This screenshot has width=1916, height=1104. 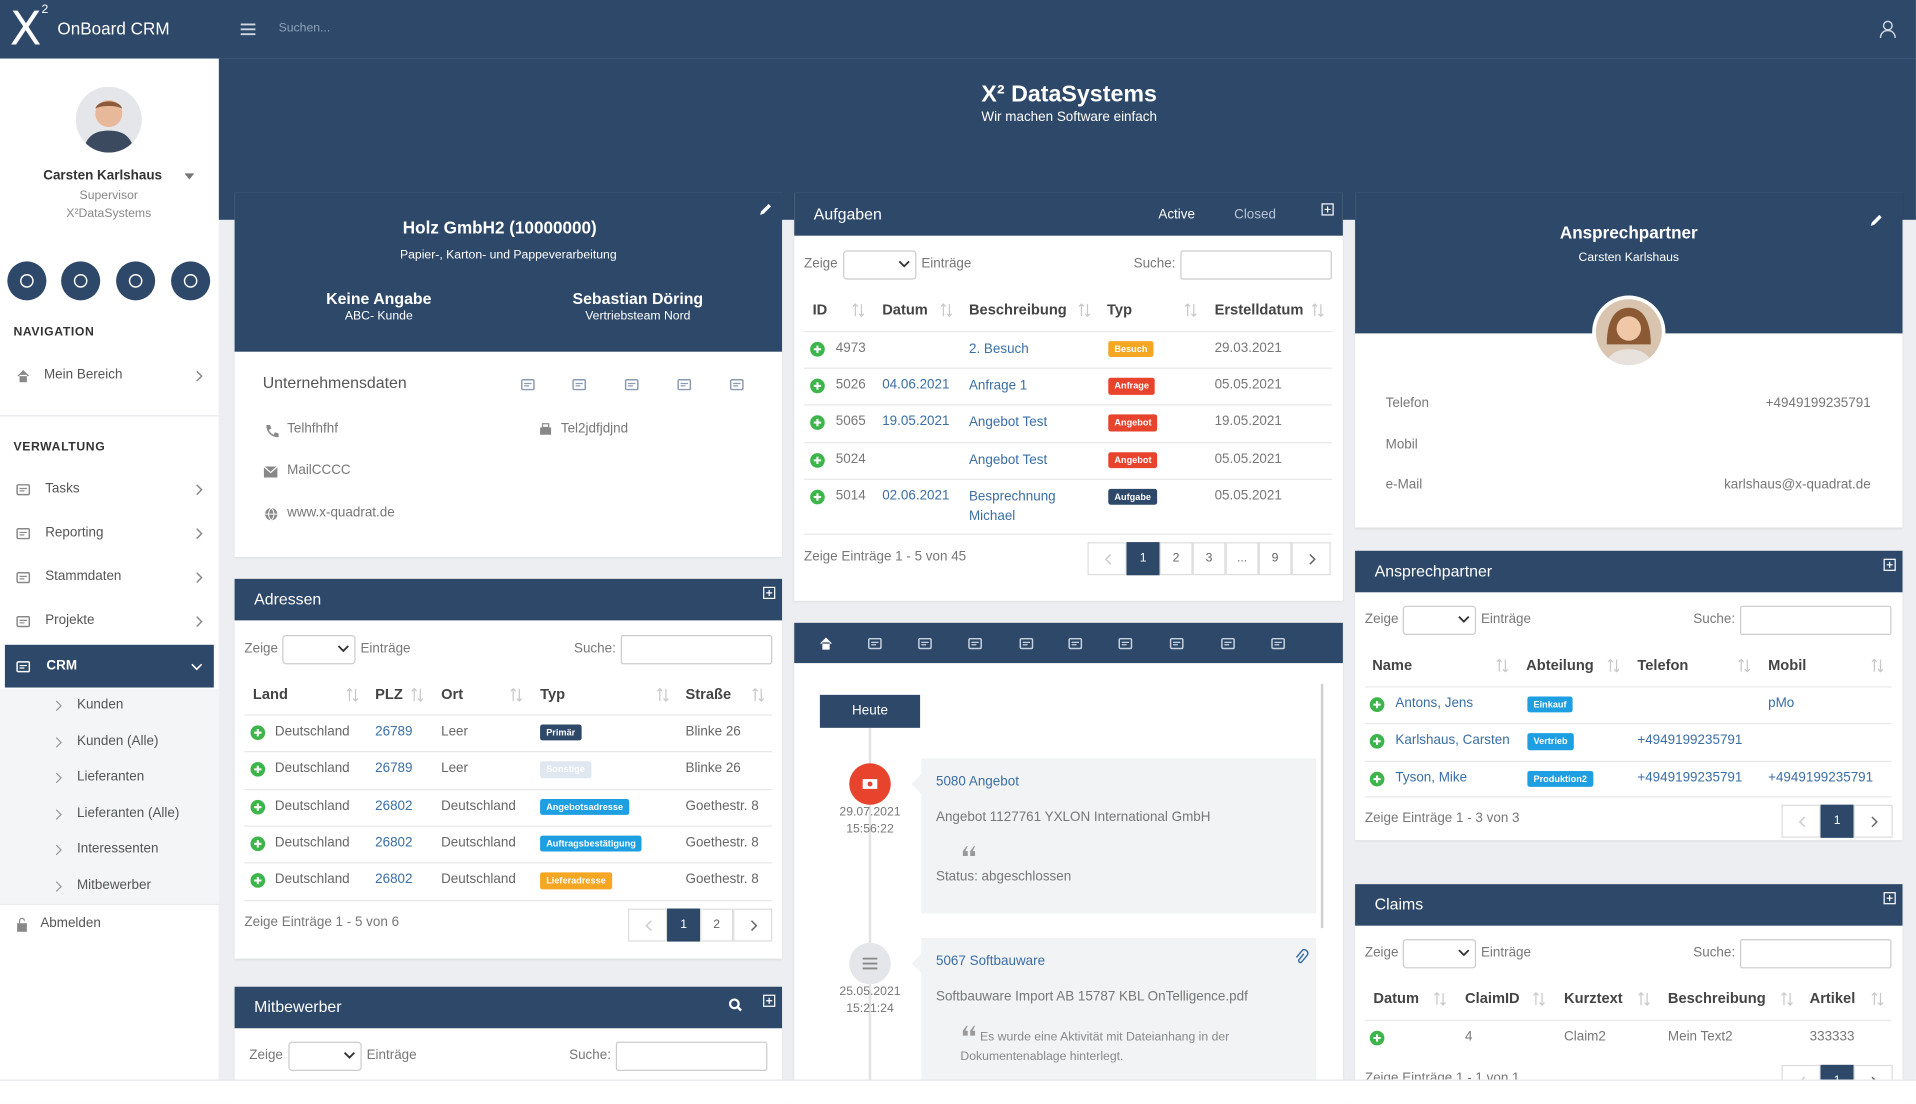 What do you see at coordinates (1663, 665) in the screenshot?
I see `column-header: Telefon` at bounding box center [1663, 665].